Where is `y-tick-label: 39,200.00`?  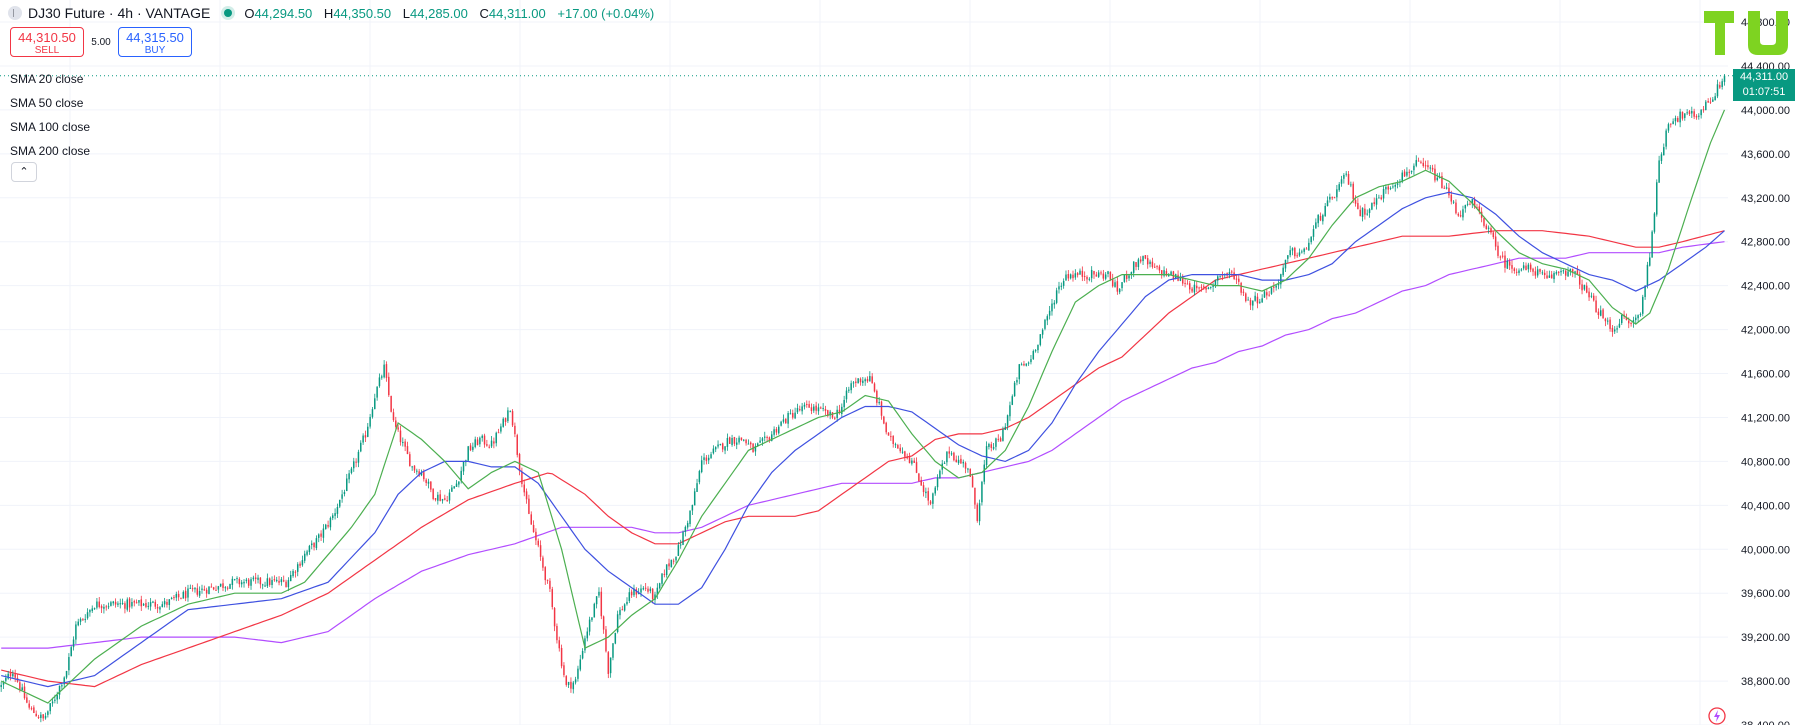 y-tick-label: 39,200.00 is located at coordinates (1765, 638).